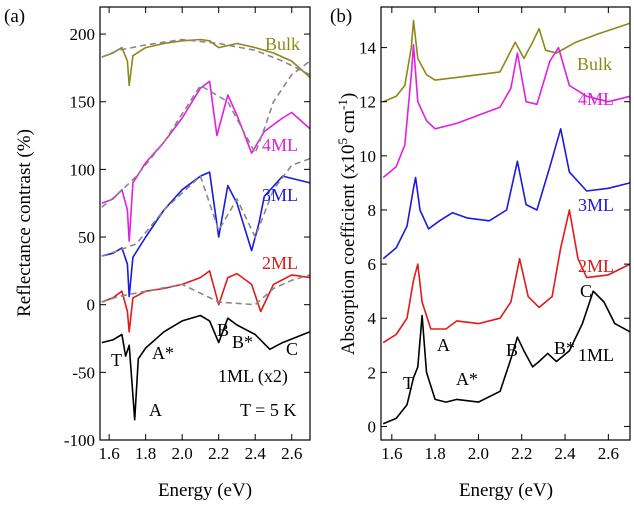 The width and height of the screenshot is (634, 506). Describe the element at coordinates (506, 276) in the screenshot. I see `panel-b-series-2ml-line` at that location.